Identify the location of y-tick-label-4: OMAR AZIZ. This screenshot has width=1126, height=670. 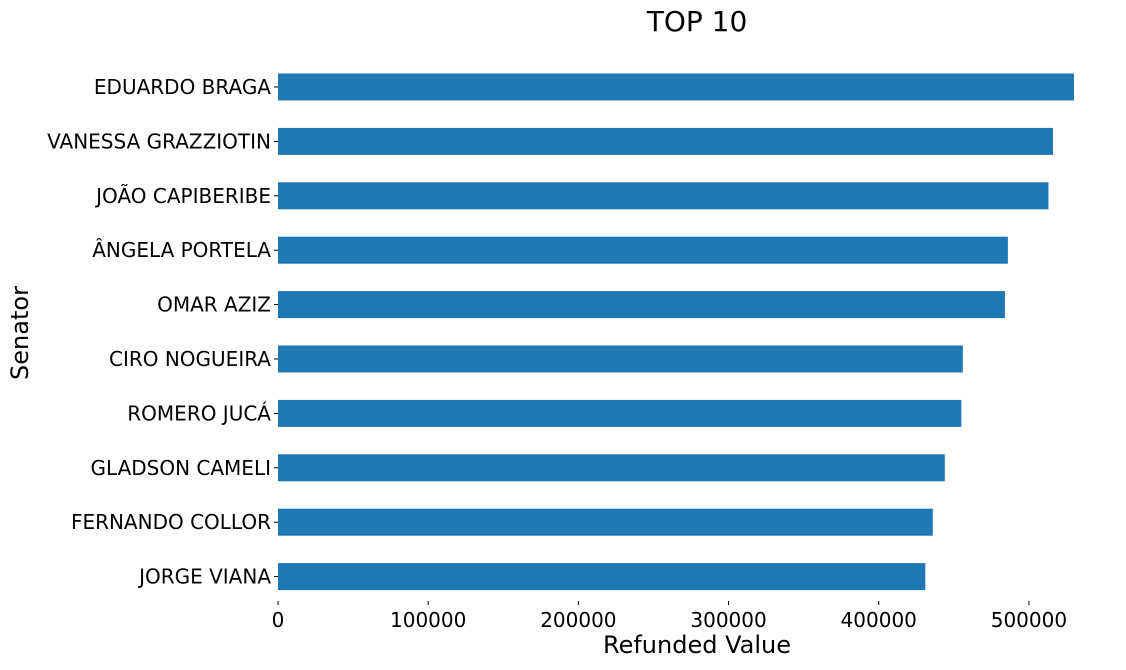
(214, 305).